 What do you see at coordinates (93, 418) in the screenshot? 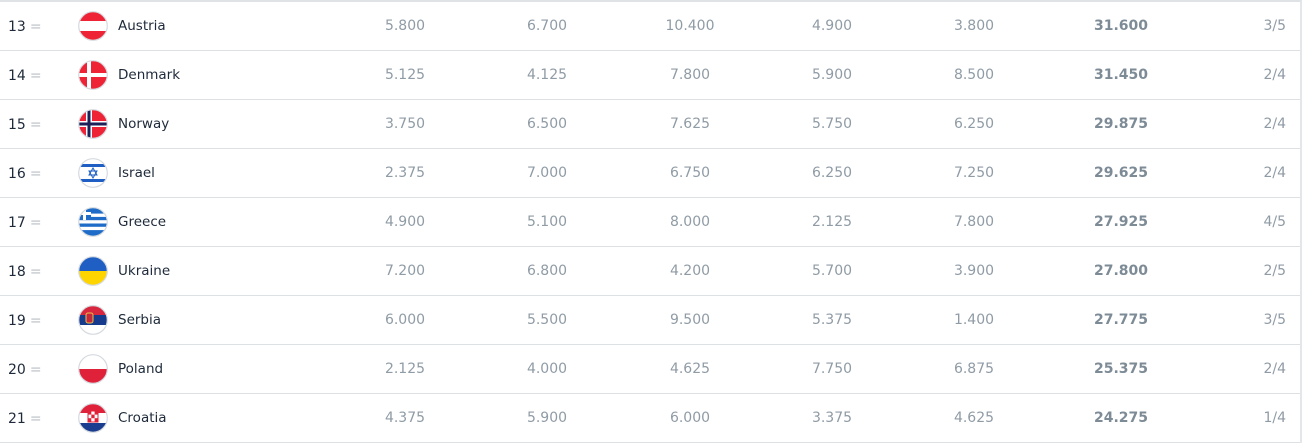
I see `croatia-flag-icon` at bounding box center [93, 418].